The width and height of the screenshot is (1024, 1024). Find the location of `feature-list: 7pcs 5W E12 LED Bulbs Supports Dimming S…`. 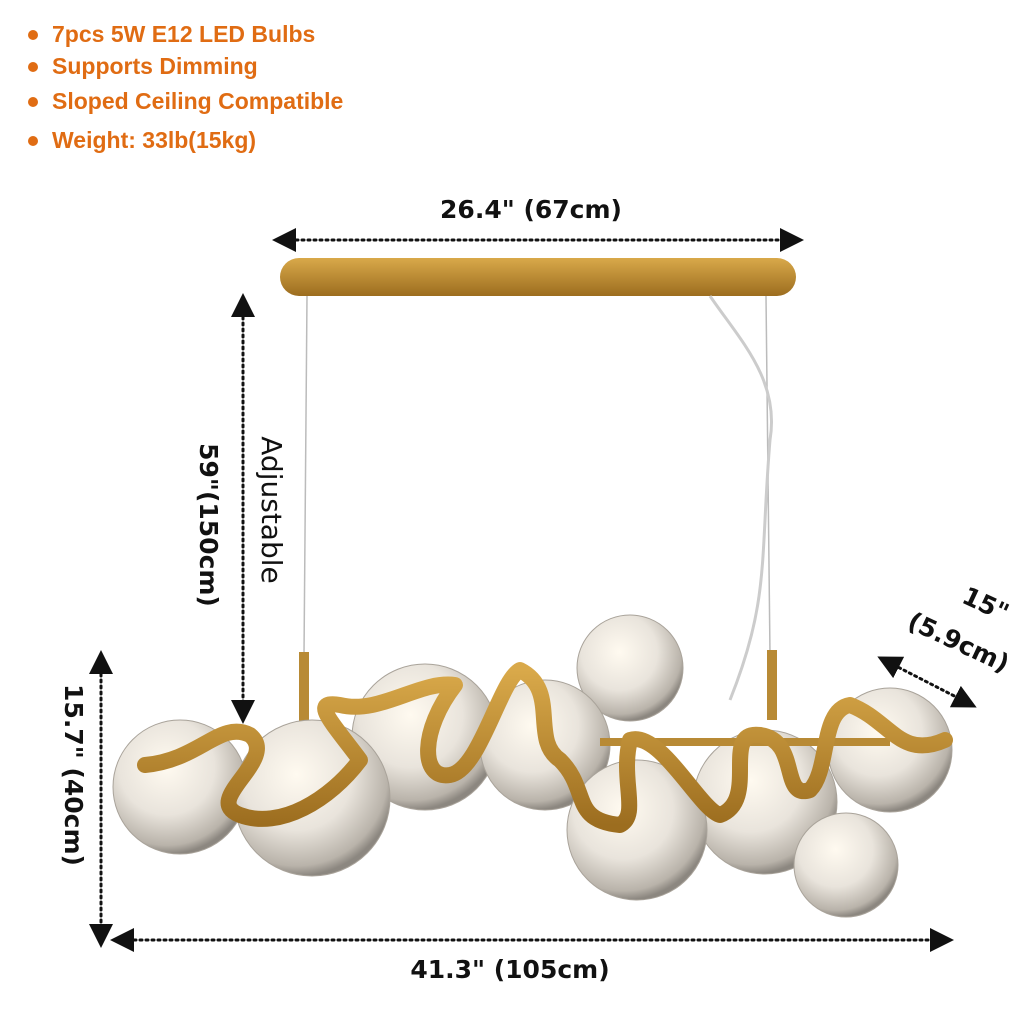

feature-list: 7pcs 5W E12 LED Bulbs Supports Dimming S… is located at coordinates (185, 87).